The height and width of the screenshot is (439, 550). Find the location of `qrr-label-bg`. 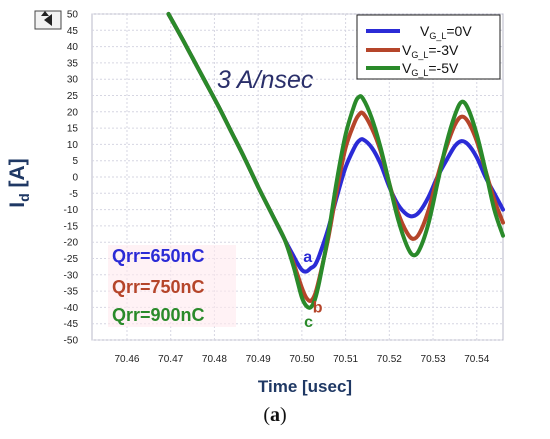

qrr-label-bg is located at coordinates (172, 286).